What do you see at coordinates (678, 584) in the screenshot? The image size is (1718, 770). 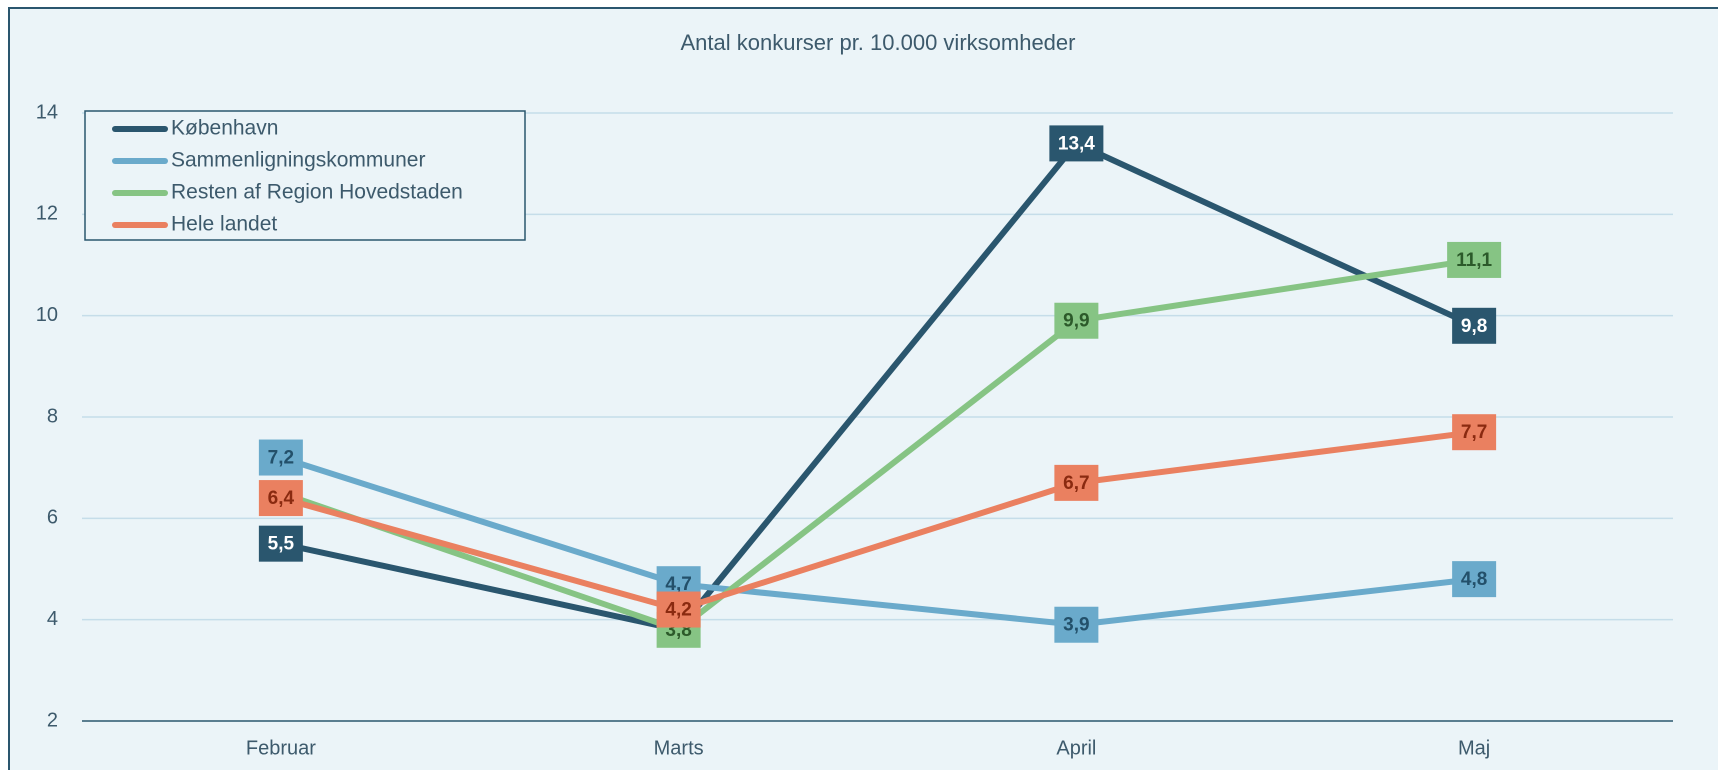 I see `data-label: 4,7` at bounding box center [678, 584].